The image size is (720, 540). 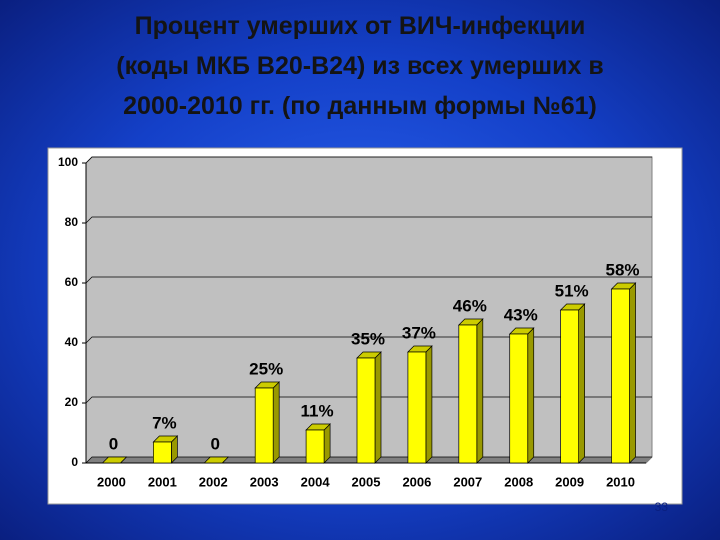 What do you see at coordinates (68, 162) in the screenshot?
I see `y-tick-label: 100` at bounding box center [68, 162].